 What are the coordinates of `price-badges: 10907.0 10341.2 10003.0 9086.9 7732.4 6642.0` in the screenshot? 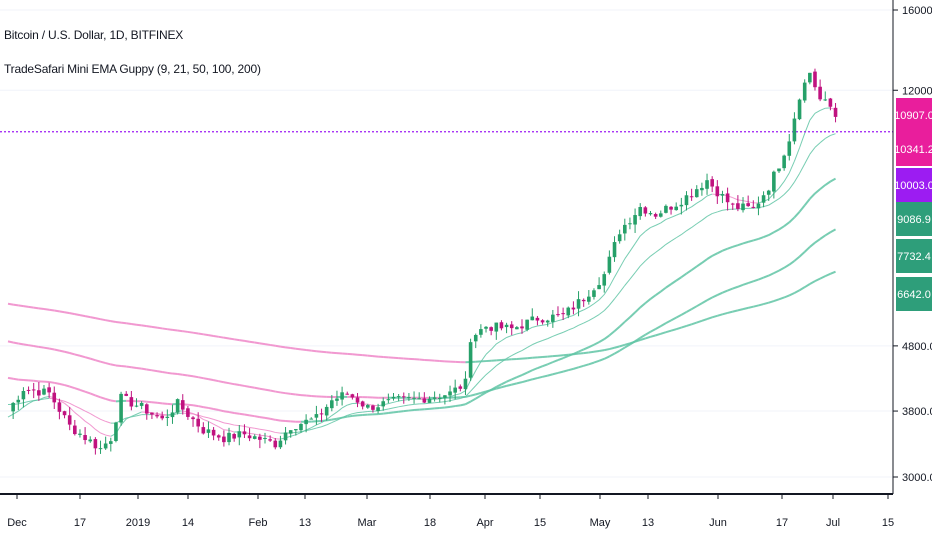 It's located at (913, 204).